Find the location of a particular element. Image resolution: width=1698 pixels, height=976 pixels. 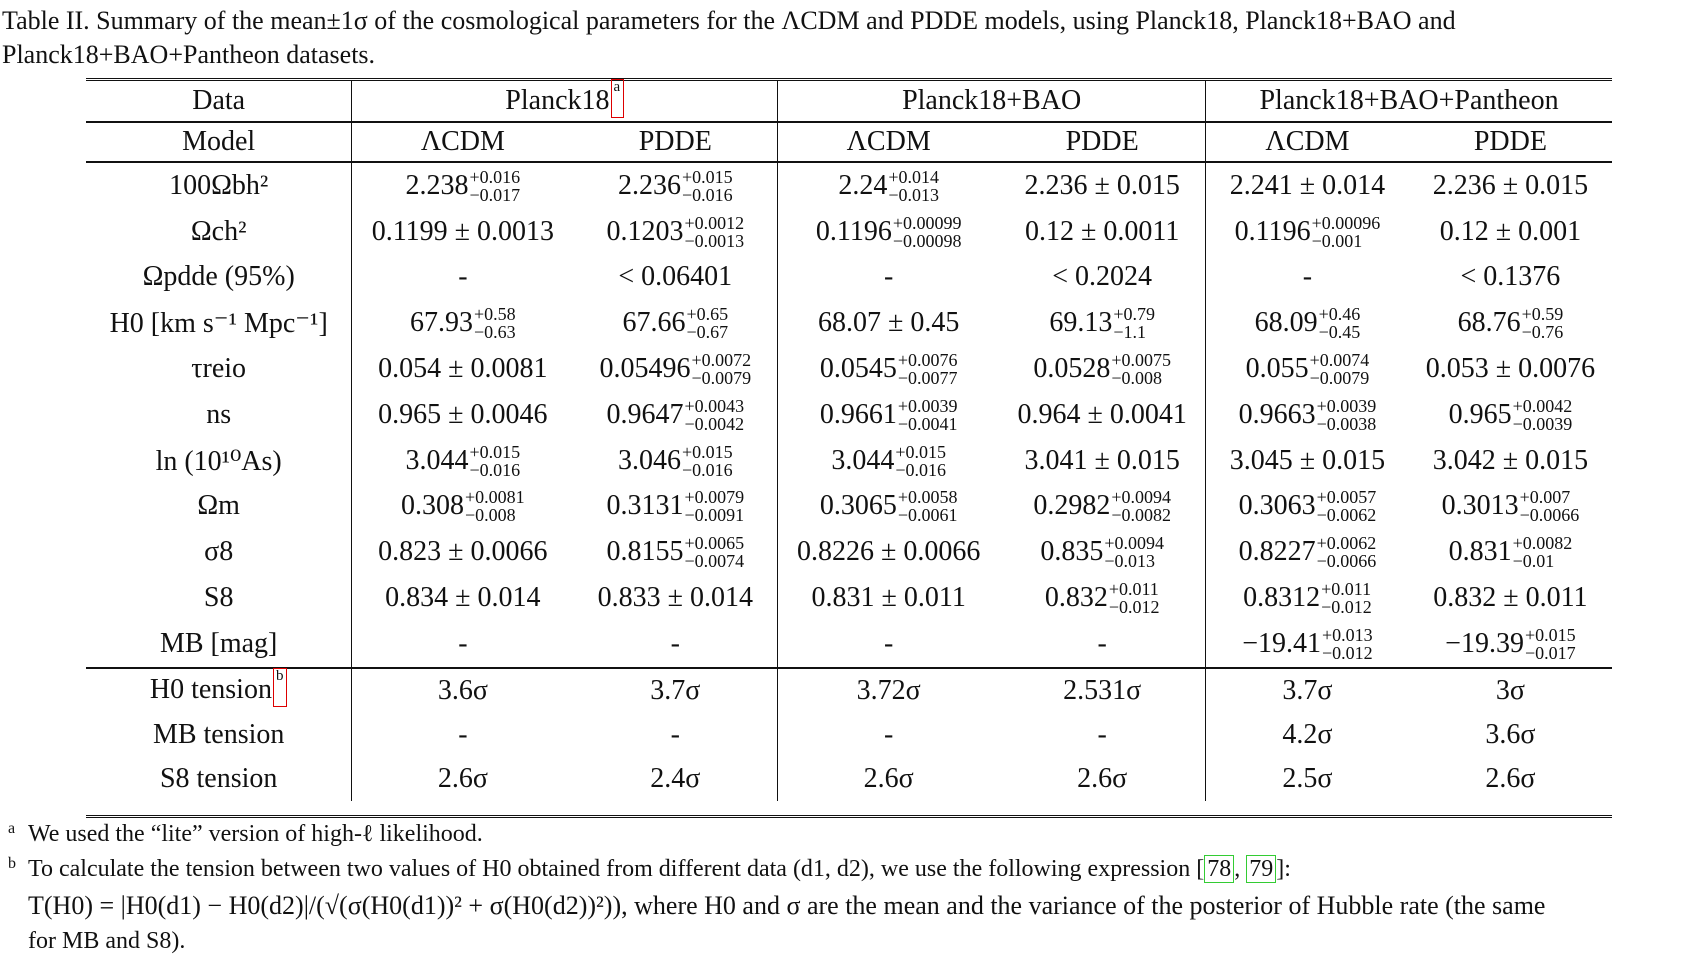

table-cell: 0.3013 +0.007 −0.0066 is located at coordinates (1510, 507).